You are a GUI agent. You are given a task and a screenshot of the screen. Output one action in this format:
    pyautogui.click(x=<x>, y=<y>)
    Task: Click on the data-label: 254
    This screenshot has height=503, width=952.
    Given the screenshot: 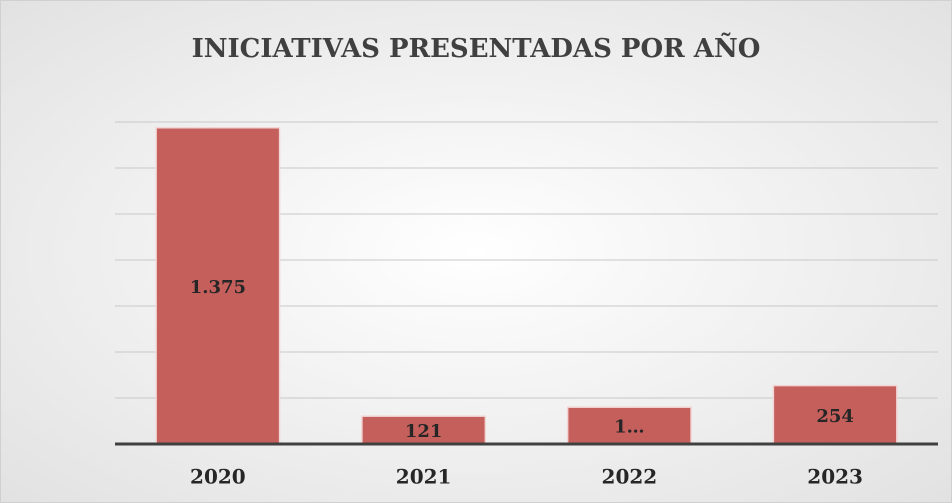 What is the action you would take?
    pyautogui.click(x=835, y=416)
    